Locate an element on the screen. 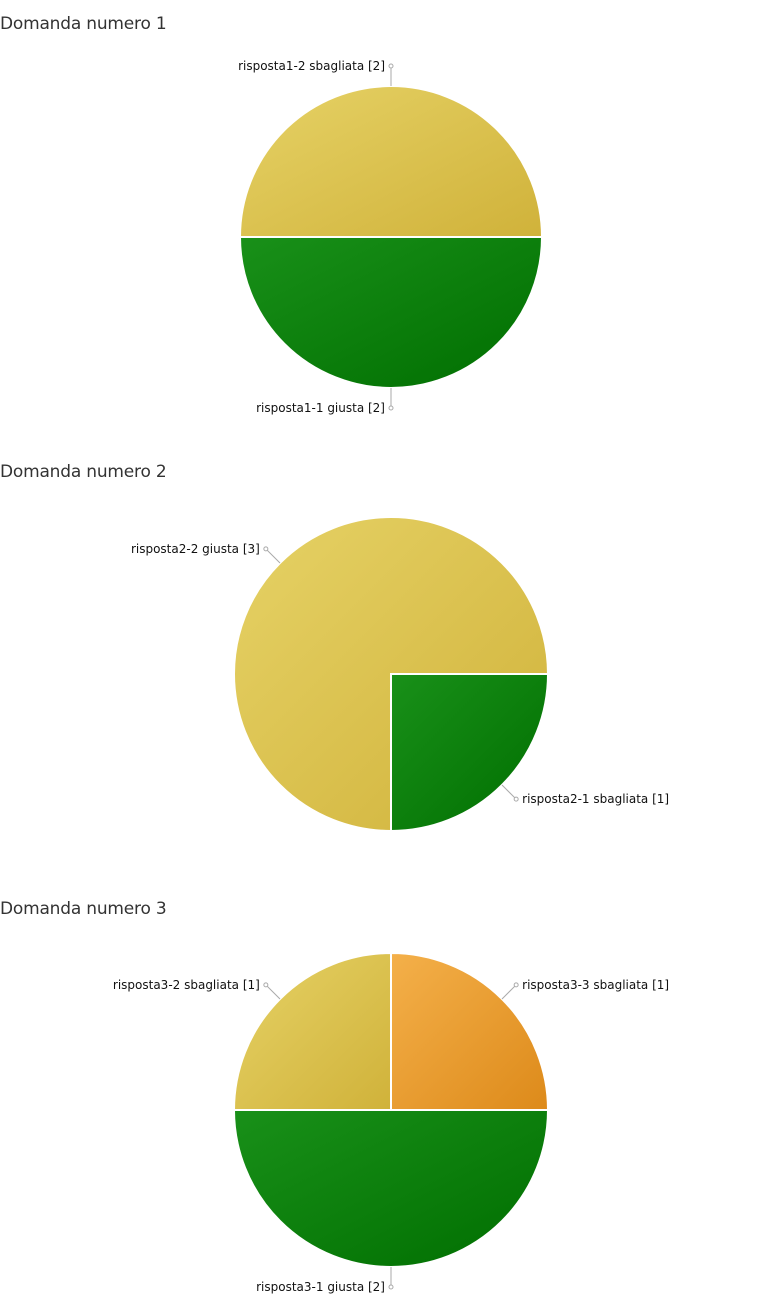 This screenshot has height=1311, width=784. chart-title: Domanda numero 1 is located at coordinates (83, 24).